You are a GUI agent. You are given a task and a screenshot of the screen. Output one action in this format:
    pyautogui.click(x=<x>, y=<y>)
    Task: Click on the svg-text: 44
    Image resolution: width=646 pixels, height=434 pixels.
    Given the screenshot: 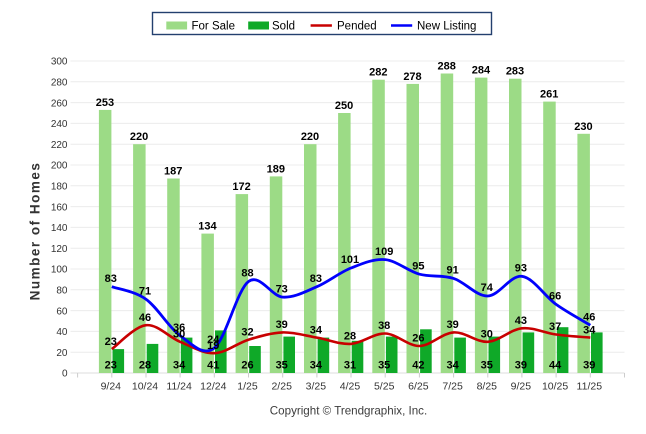 What is the action you would take?
    pyautogui.click(x=555, y=366)
    